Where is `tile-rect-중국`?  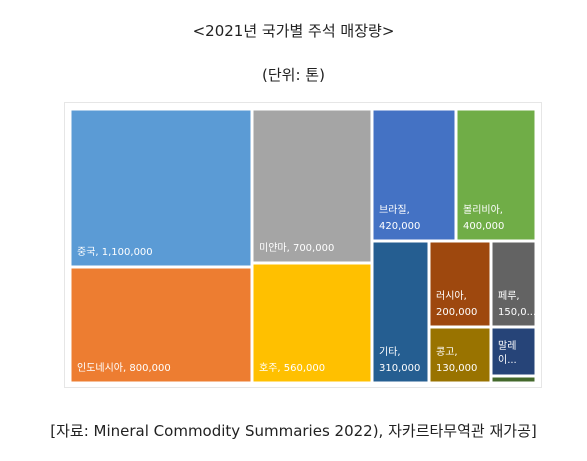 tile-rect-중국 is located at coordinates (161, 188).